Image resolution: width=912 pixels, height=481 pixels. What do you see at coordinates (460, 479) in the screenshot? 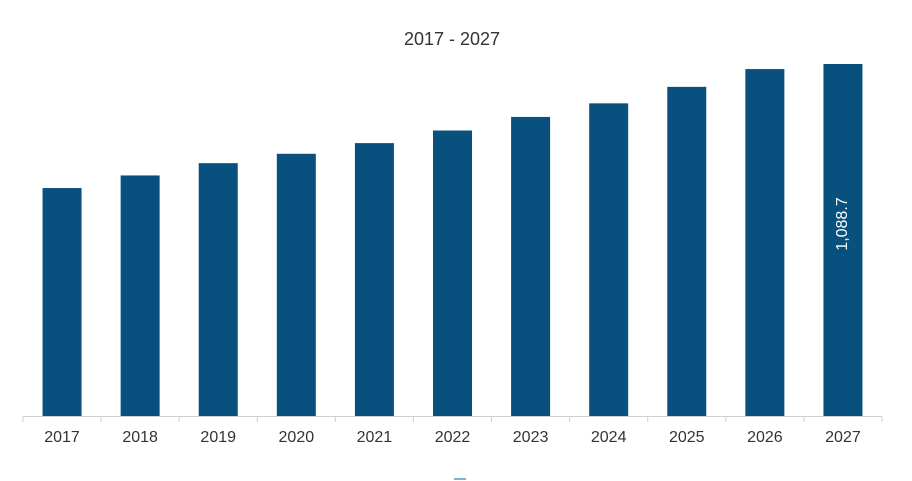
I see `legend-marker` at bounding box center [460, 479].